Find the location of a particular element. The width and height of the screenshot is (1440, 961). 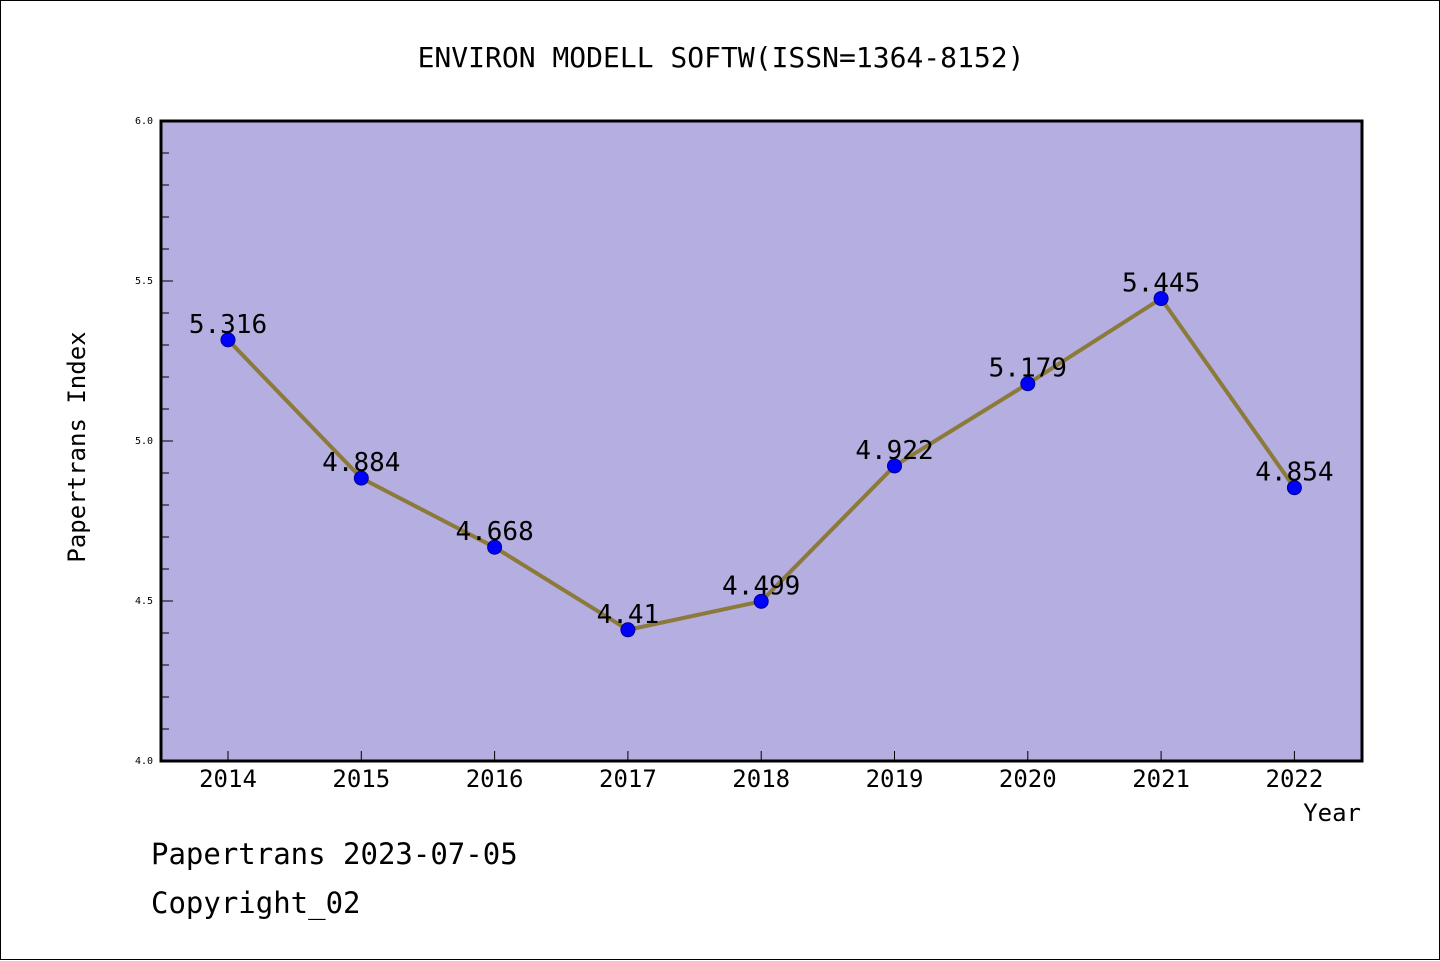

data-point-2014 is located at coordinates (228, 340).